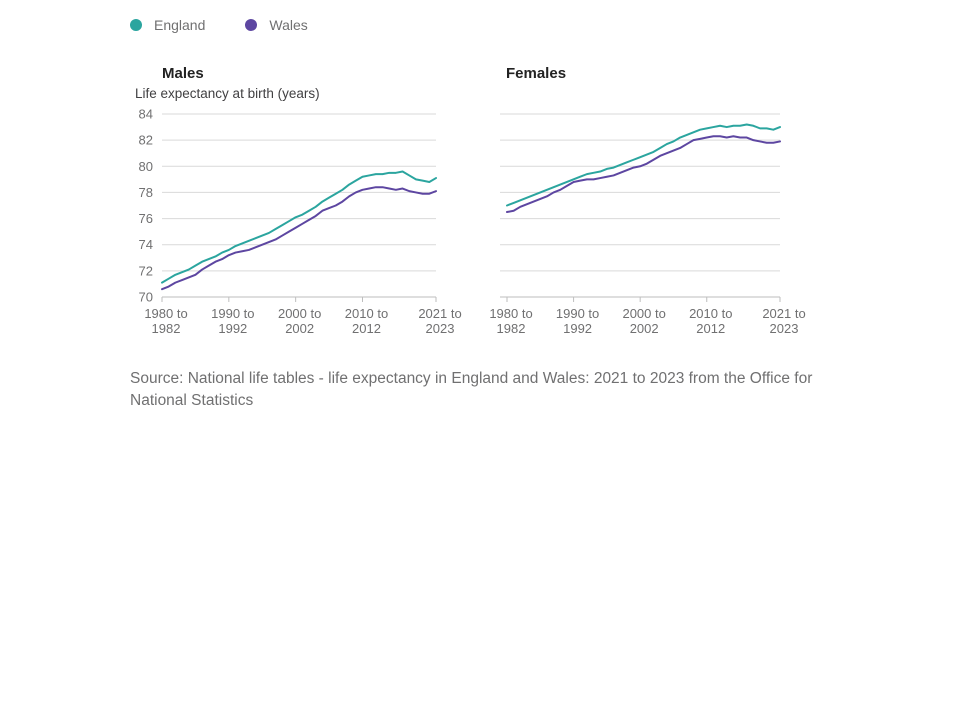 The image size is (960, 720). Describe the element at coordinates (146, 297) in the screenshot. I see `y-tick-label: 70` at that location.